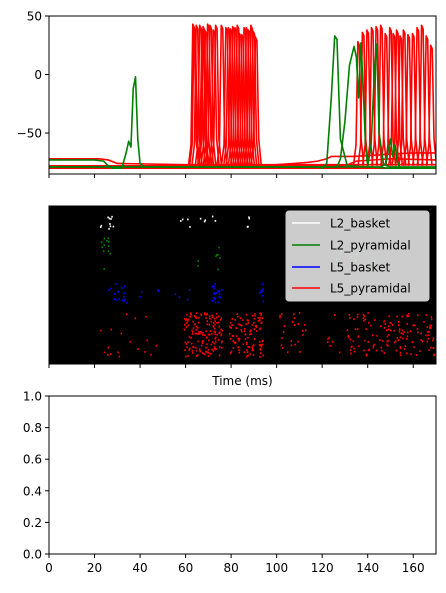  What do you see at coordinates (322, 568) in the screenshot?
I see `empty-x-tick-label: 120` at bounding box center [322, 568].